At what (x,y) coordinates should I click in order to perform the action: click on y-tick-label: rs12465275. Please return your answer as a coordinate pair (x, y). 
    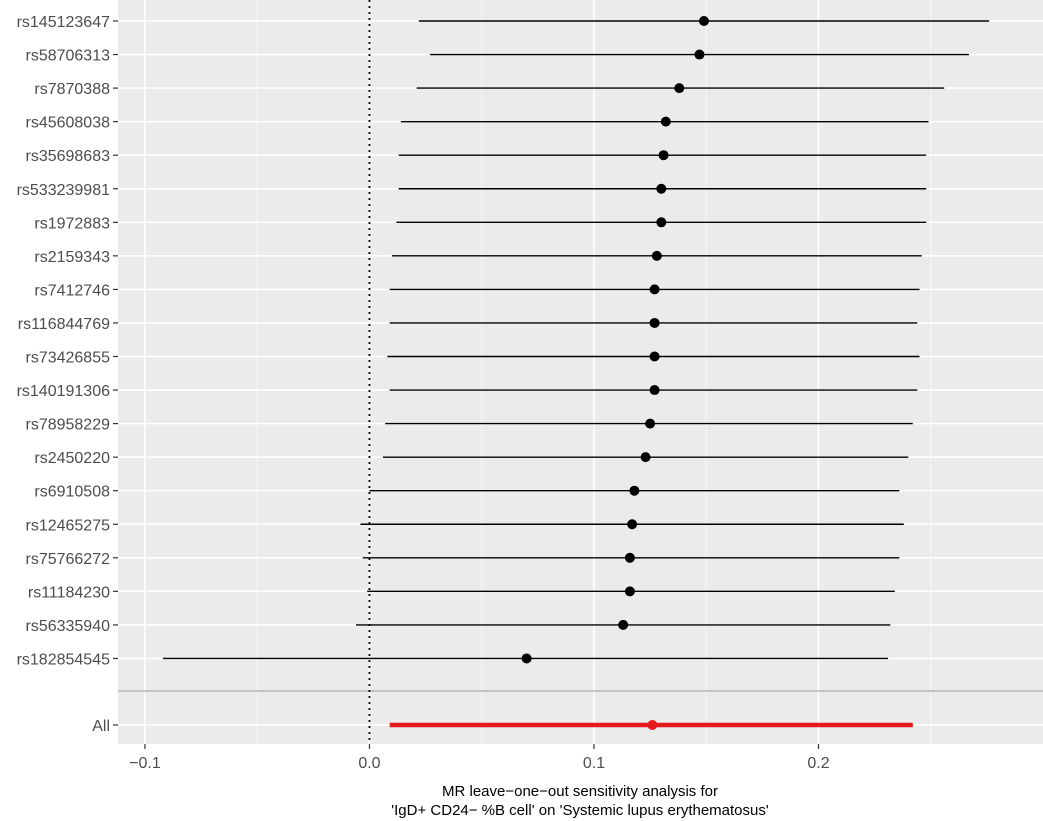
    Looking at the image, I should click on (67, 525).